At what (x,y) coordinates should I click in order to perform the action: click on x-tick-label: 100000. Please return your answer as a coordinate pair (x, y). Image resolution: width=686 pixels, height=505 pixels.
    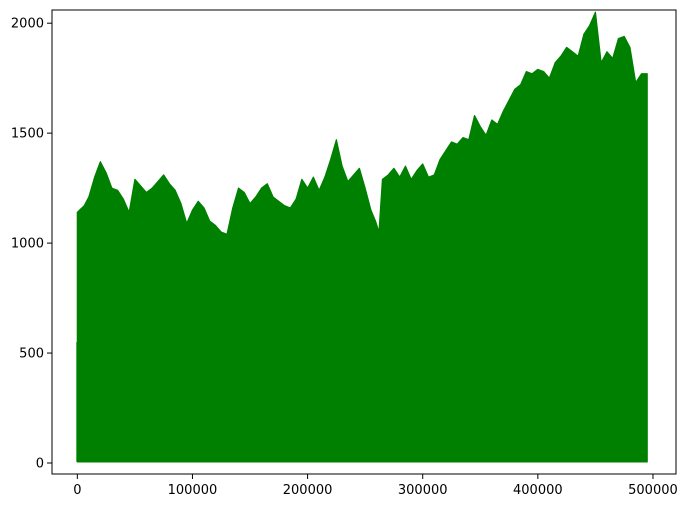
    Looking at the image, I should click on (193, 490).